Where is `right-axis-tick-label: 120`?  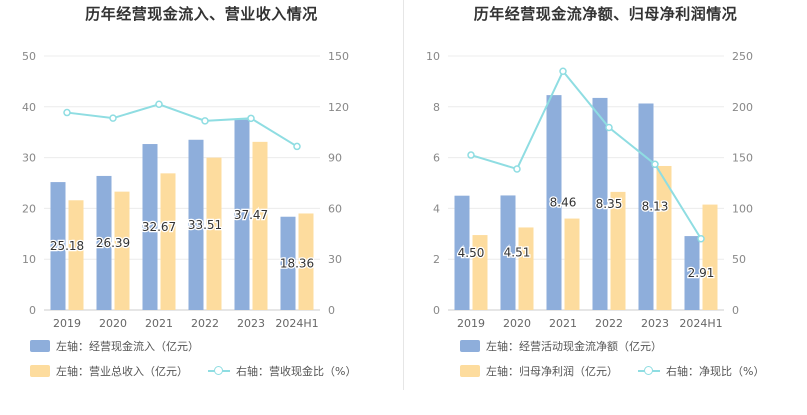 right-axis-tick-label: 120 is located at coordinates (338, 107).